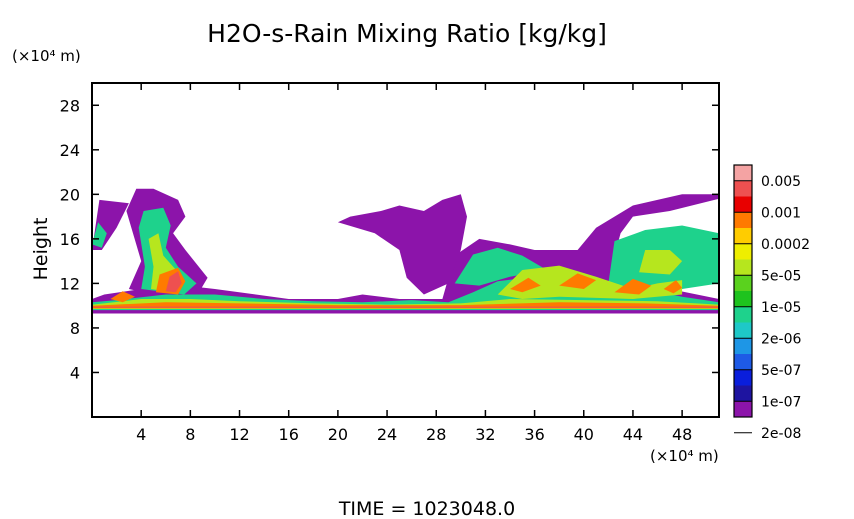  I want to click on y-tick-label: 16, so click(70, 239).